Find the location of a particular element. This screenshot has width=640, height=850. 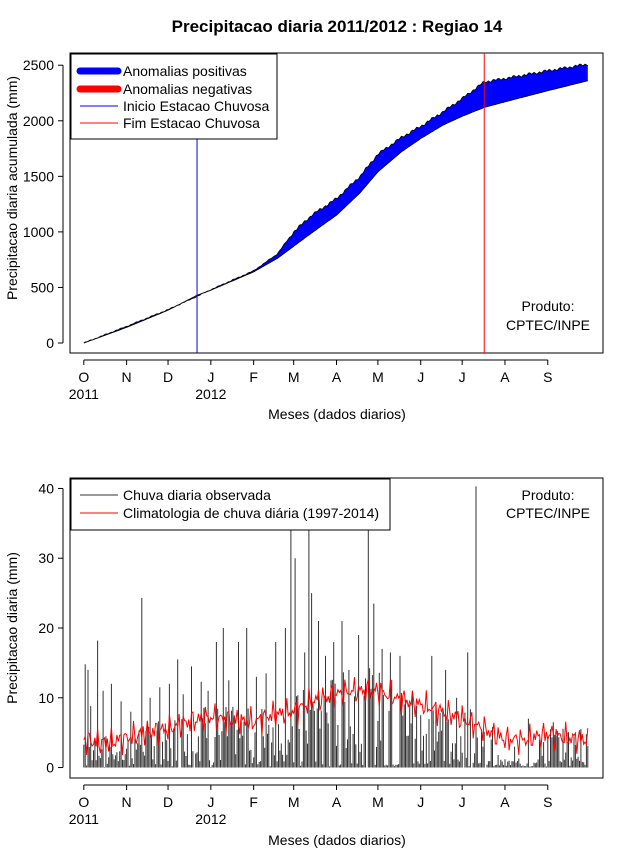

bottom-y-axis-label: Precipitacao diaria (mm) is located at coordinates (12, 628).